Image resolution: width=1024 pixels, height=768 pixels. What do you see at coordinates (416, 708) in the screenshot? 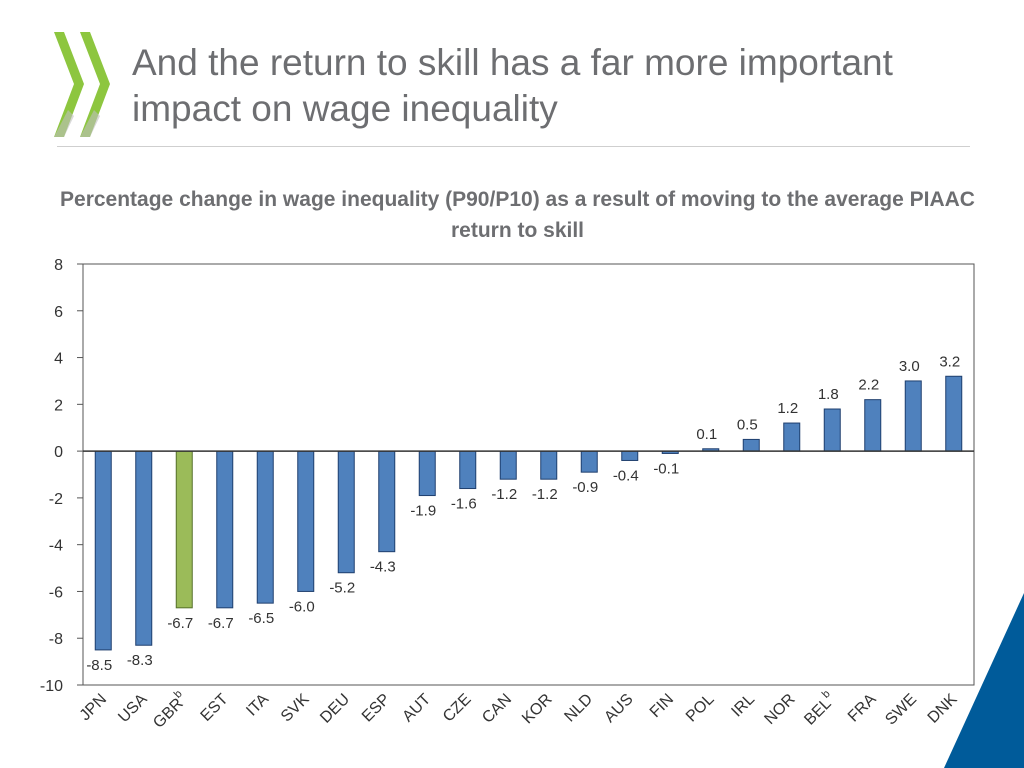
I see `category-label-aut: AUT` at bounding box center [416, 708].